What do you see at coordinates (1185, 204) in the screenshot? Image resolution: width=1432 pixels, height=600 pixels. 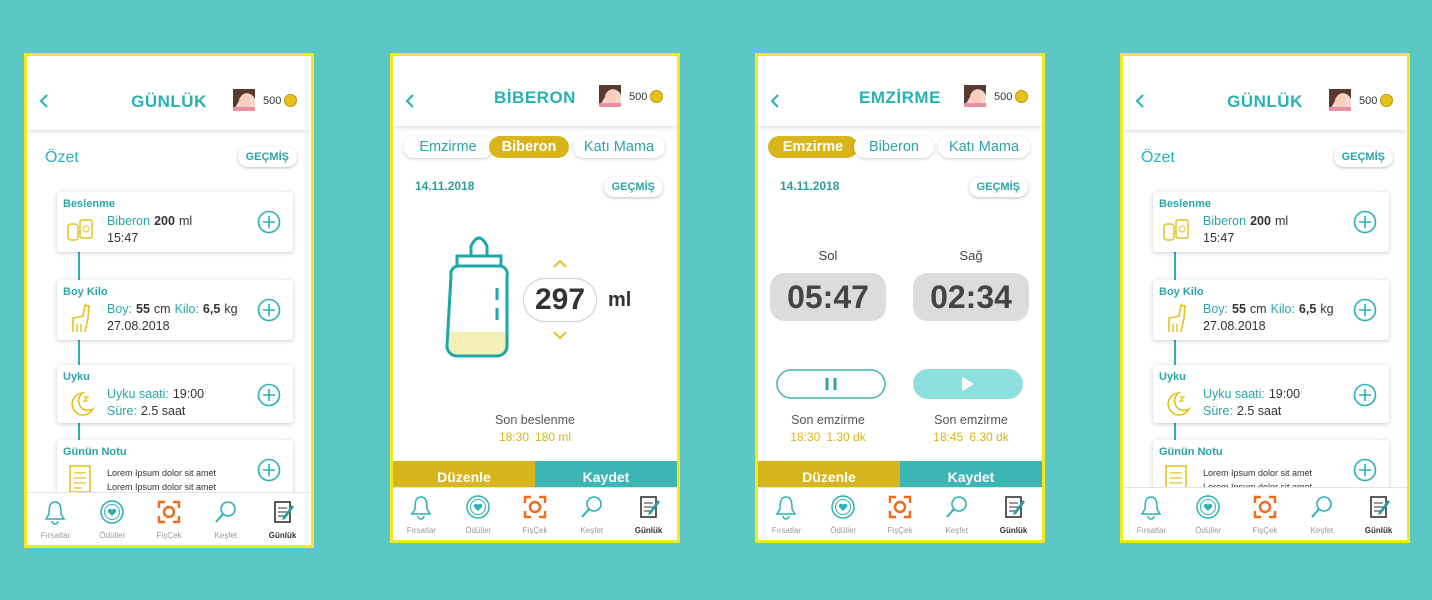 I see `entry-title: Beslenme` at bounding box center [1185, 204].